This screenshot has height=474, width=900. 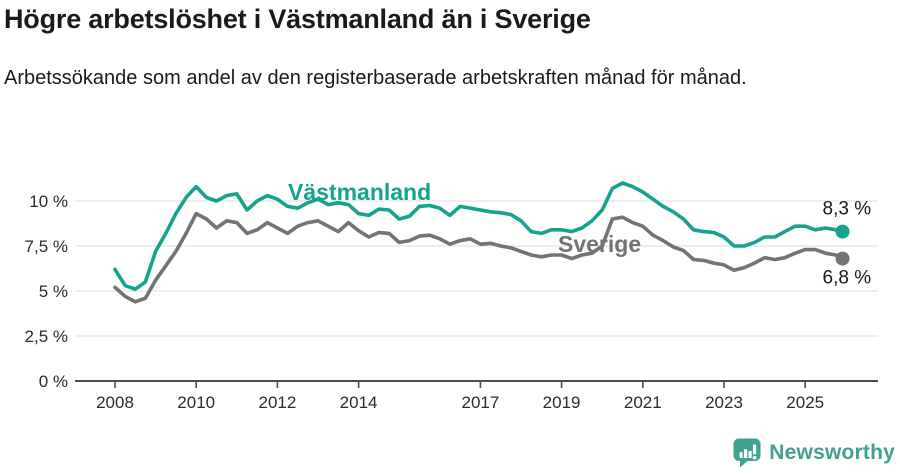 I want to click on y-tick-label: 5 %, so click(x=53, y=291).